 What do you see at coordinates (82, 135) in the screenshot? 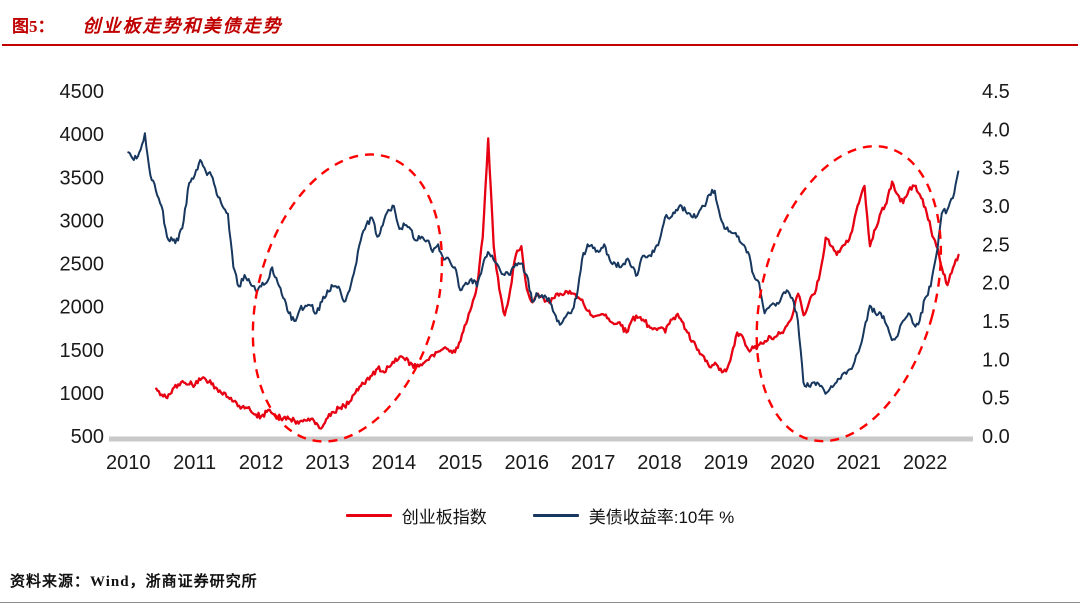
I see `left-axis-tick: 4000` at bounding box center [82, 135].